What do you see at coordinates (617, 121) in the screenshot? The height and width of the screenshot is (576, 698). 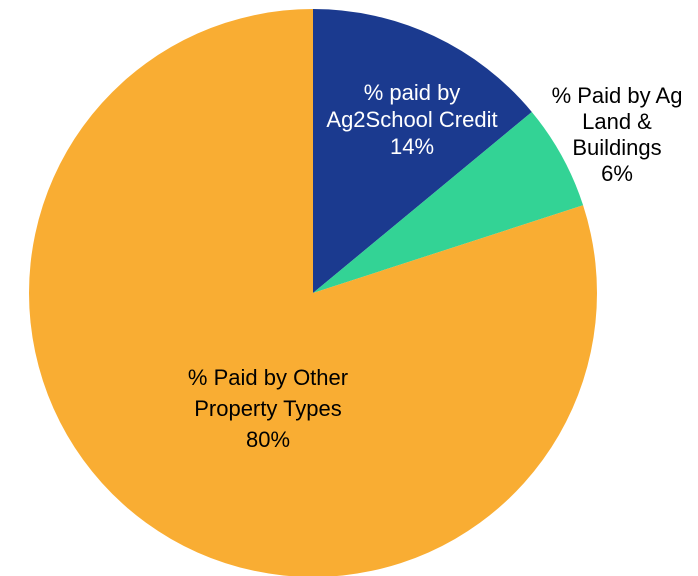 I see `slice-label-line: Land &` at bounding box center [617, 121].